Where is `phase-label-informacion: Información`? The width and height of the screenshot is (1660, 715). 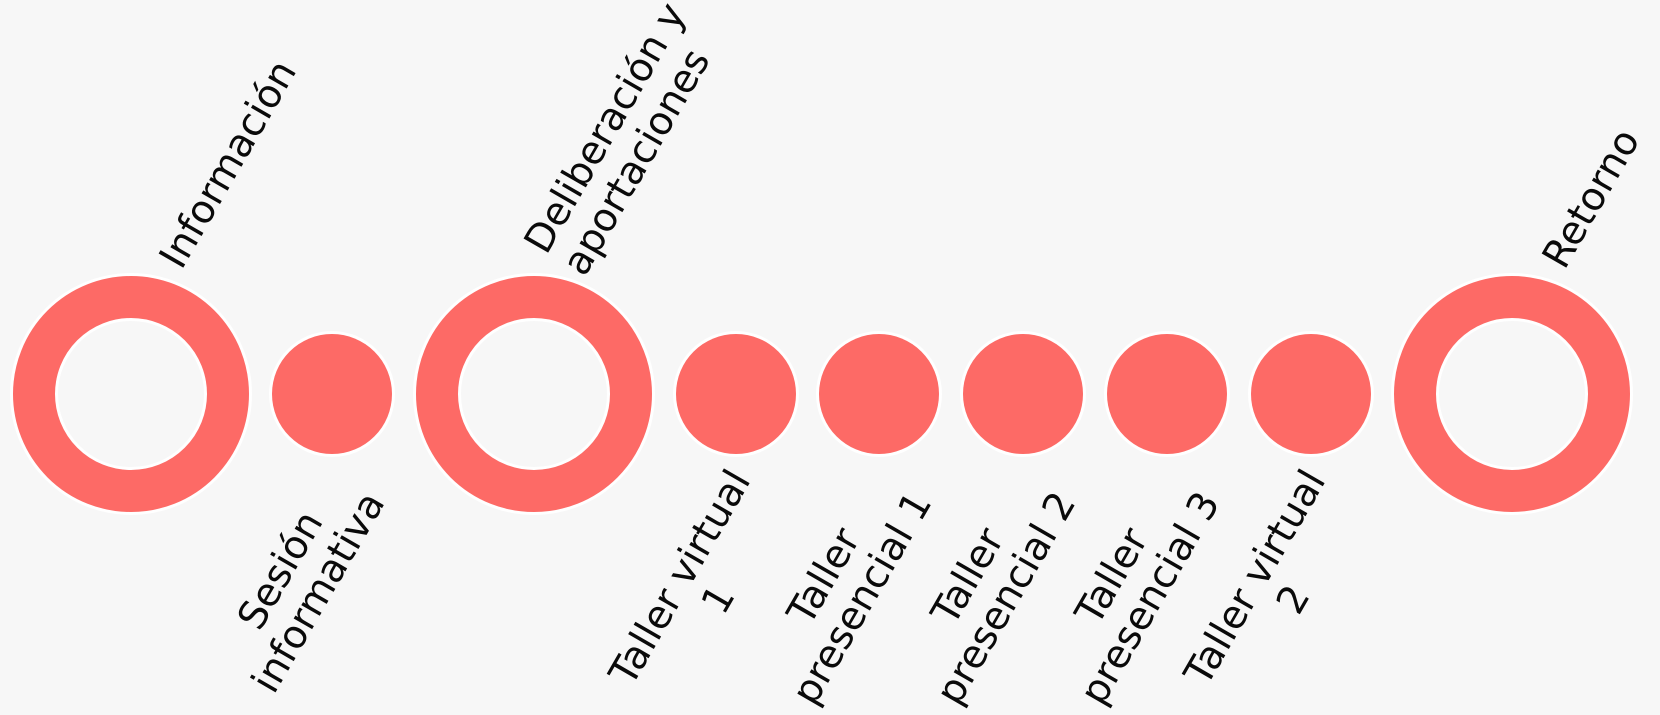
phase-label-informacion: Información is located at coordinates (228, 164).